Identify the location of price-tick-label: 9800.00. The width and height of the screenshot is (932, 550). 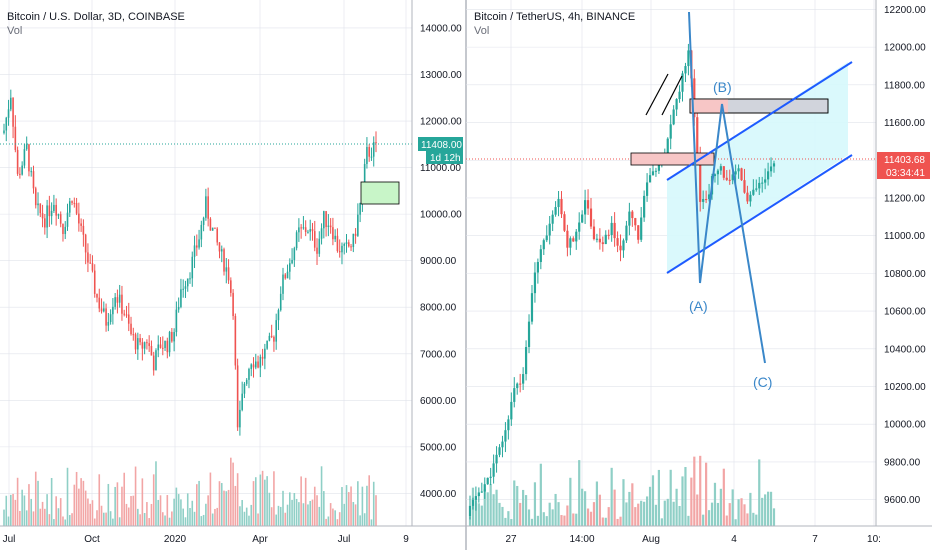
(902, 462).